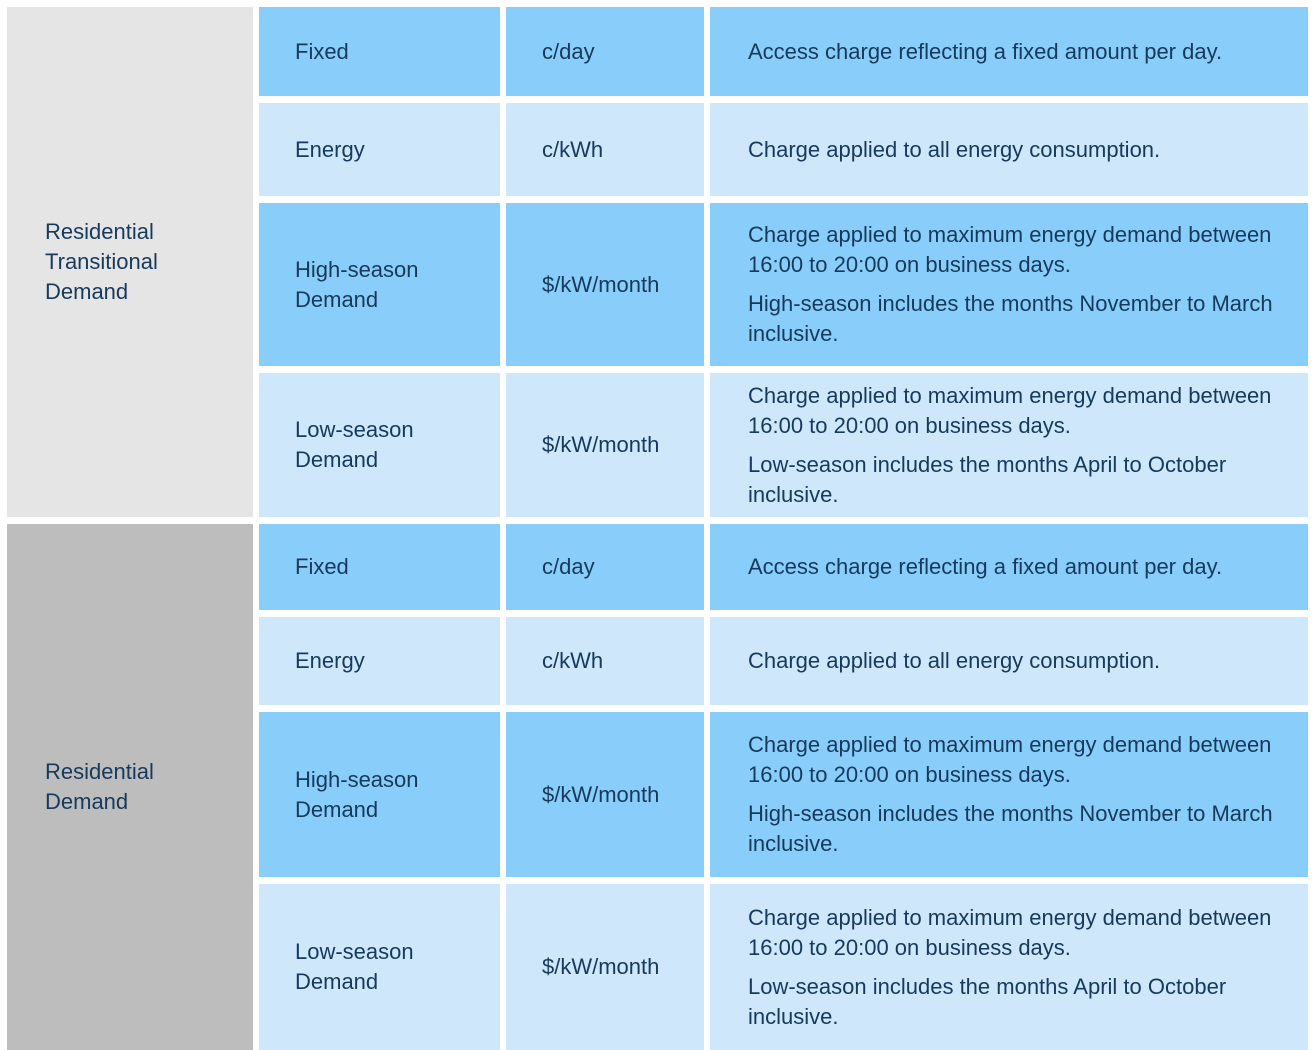 The width and height of the screenshot is (1316, 1050). I want to click on group-label-cell-transitional: Residential Transitional Demand, so click(130, 262).